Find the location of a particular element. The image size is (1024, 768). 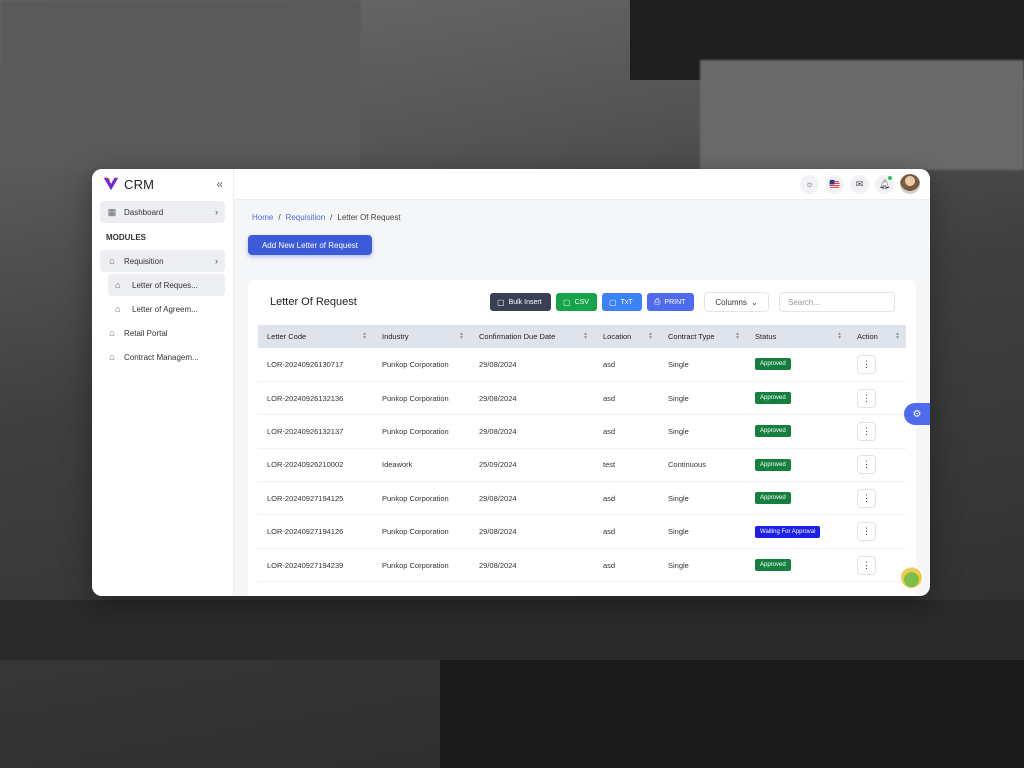

txt-button: ▢ TxT is located at coordinates (622, 302).